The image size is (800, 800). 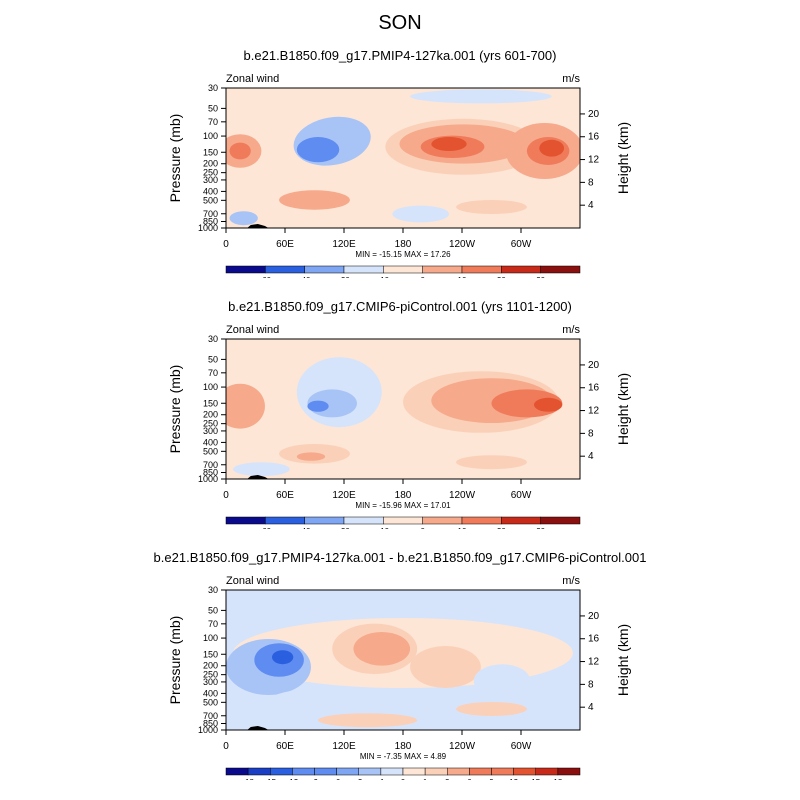 I want to click on colorbar-label: -40, so click(x=305, y=528).